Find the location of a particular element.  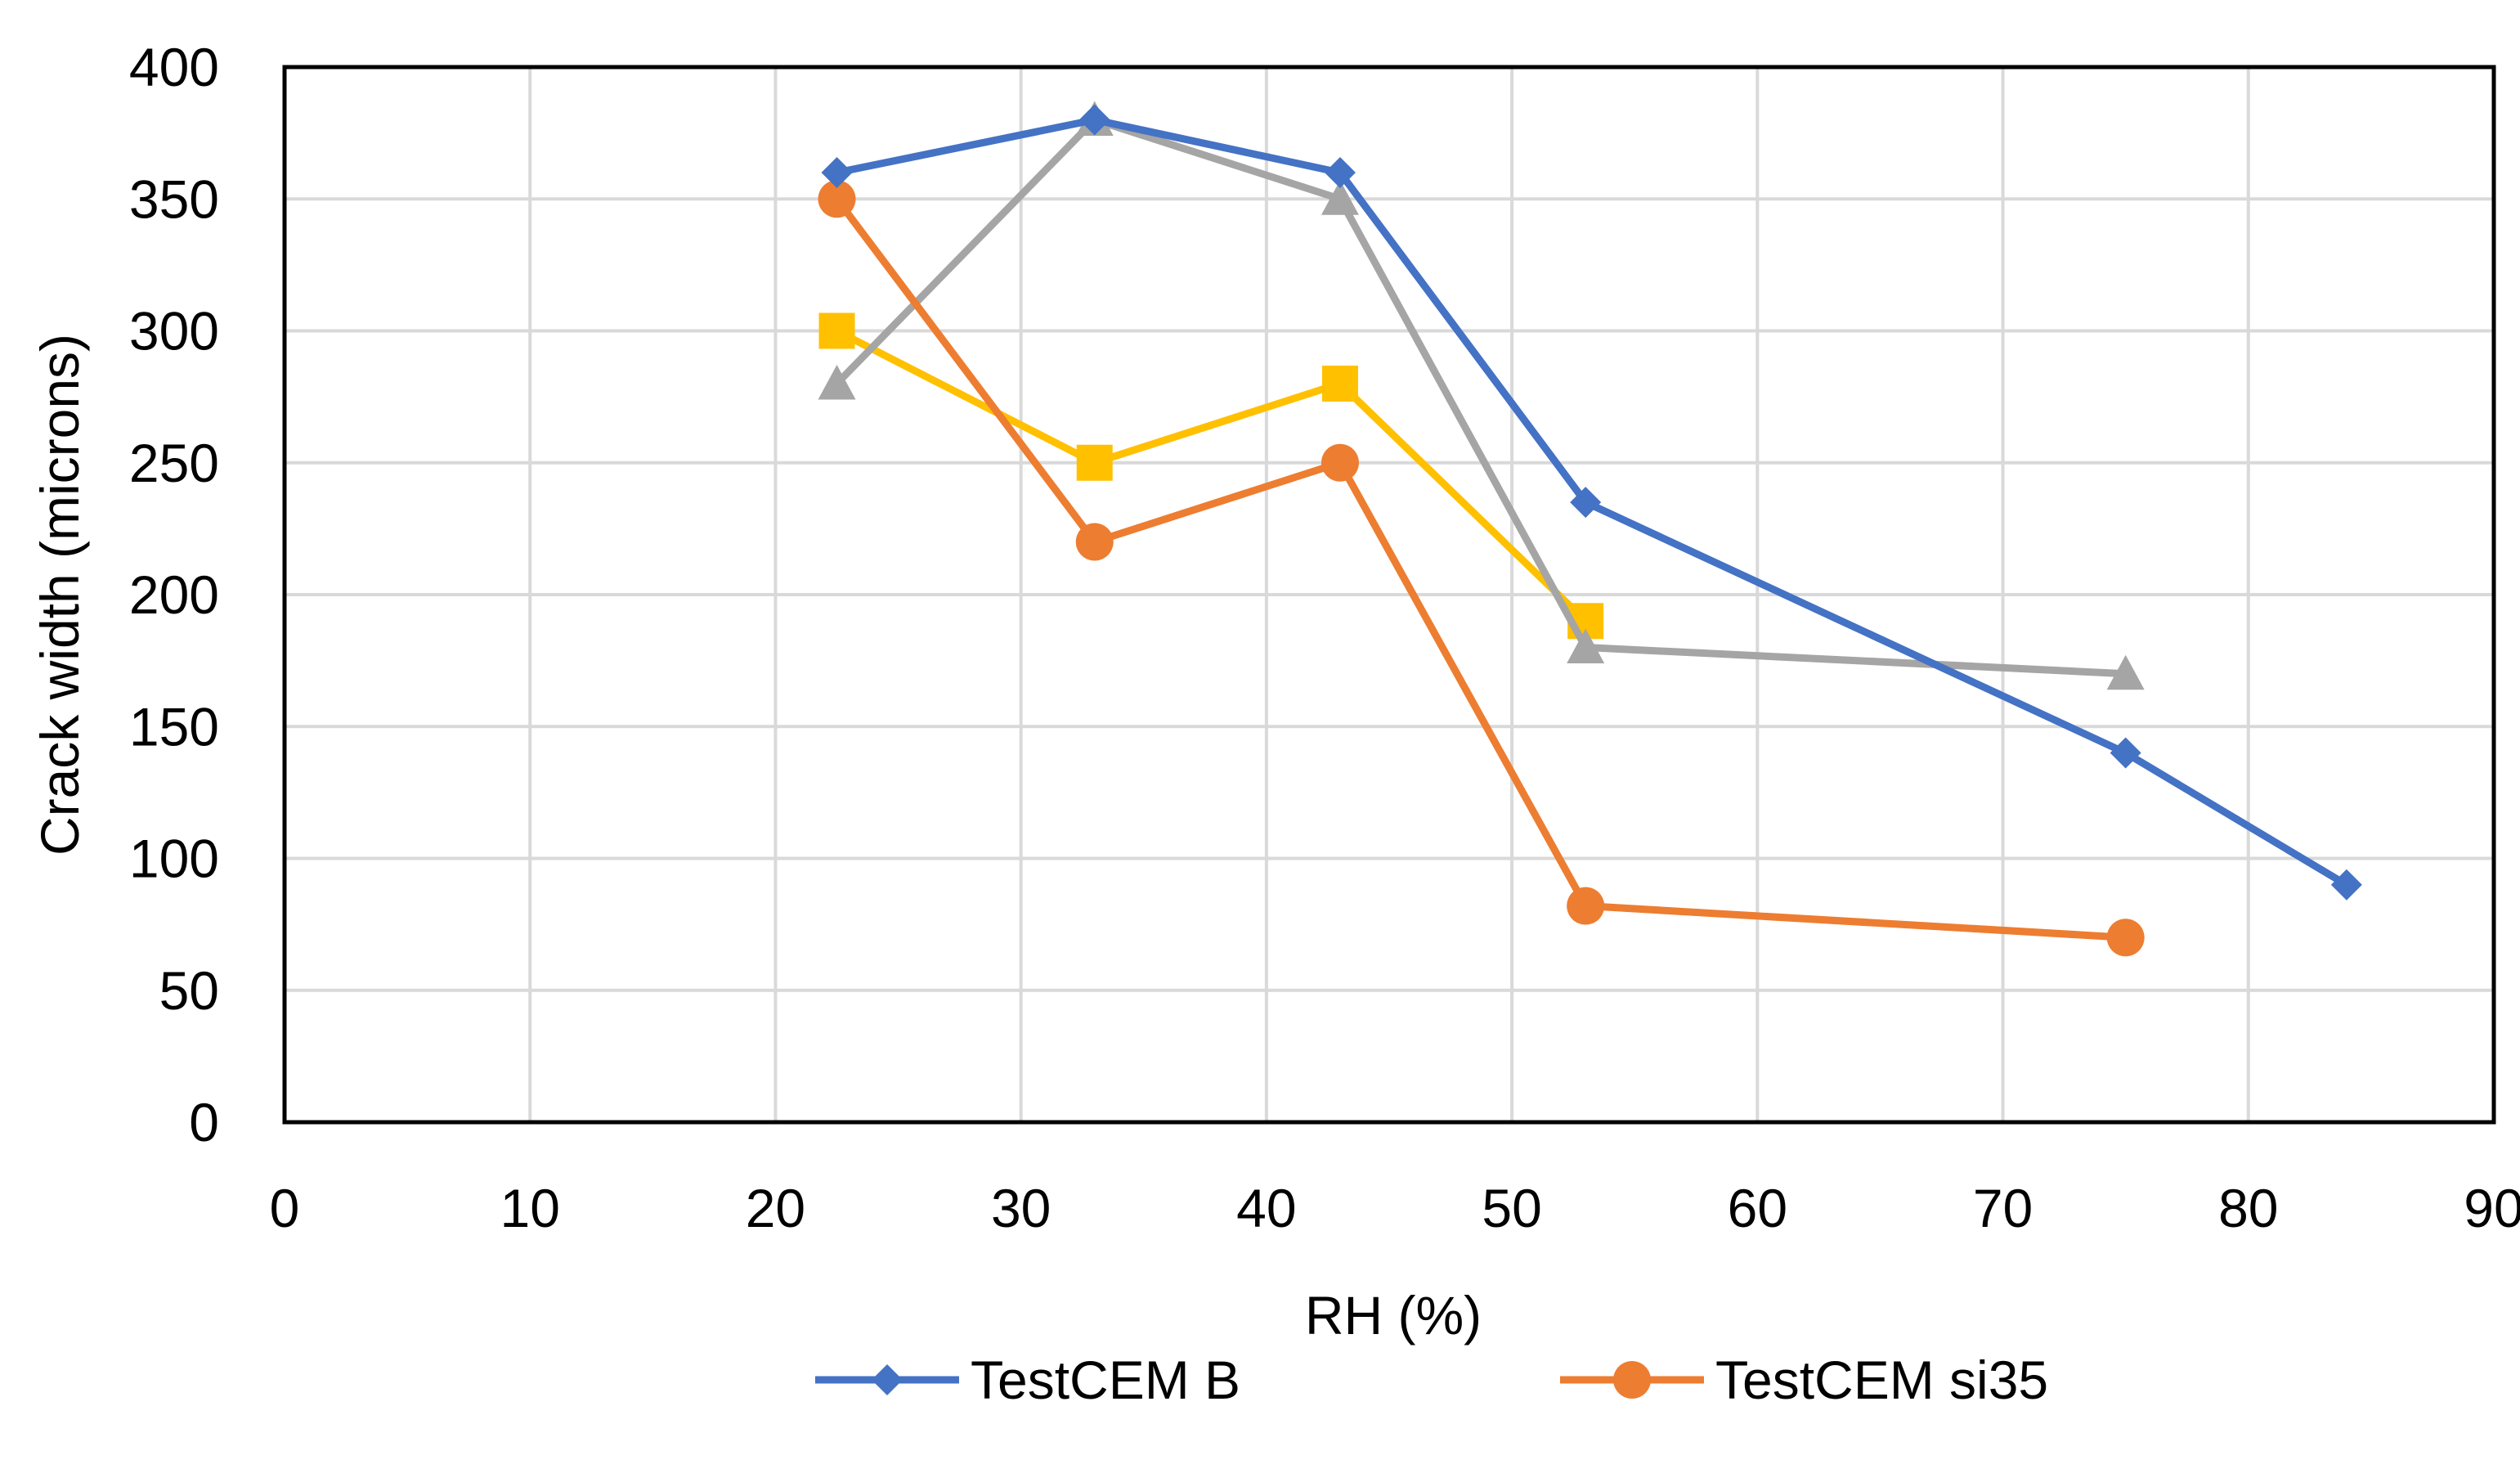

y-tick-label: 350 is located at coordinates (174, 198).